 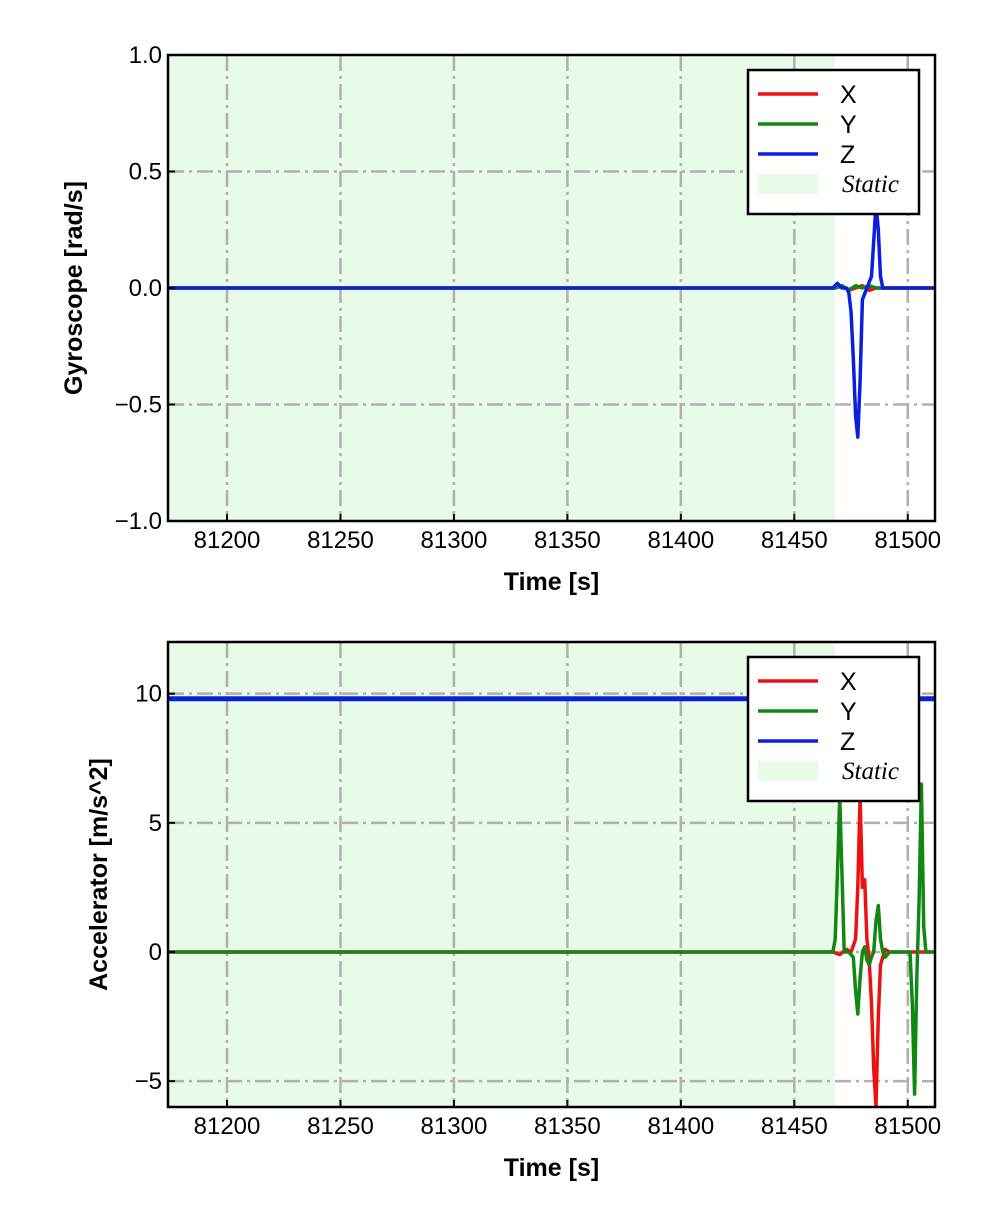 What do you see at coordinates (145, 288) in the screenshot?
I see `y-tick-label: 0.0` at bounding box center [145, 288].